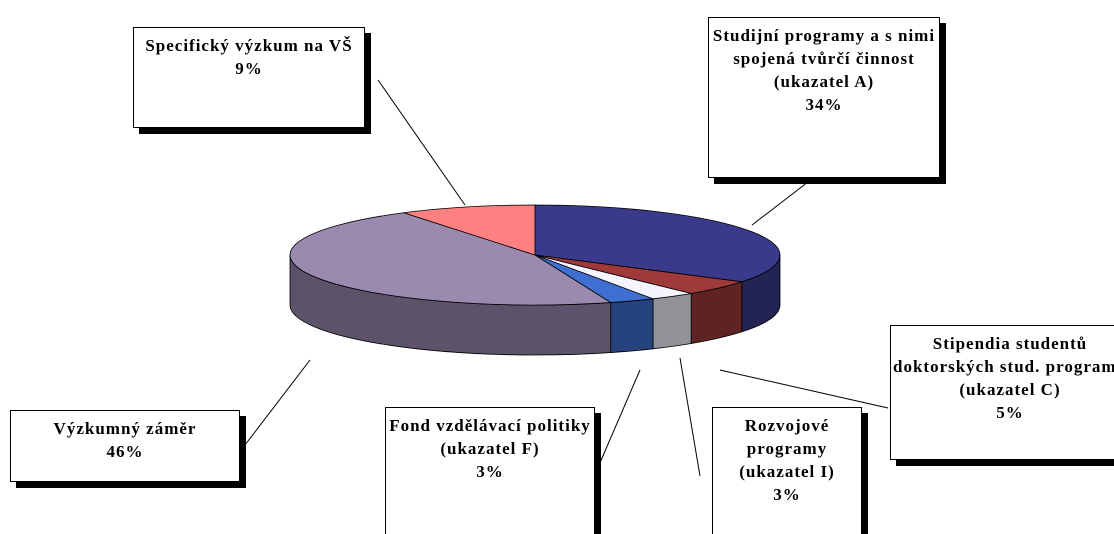 Image resolution: width=1114 pixels, height=534 pixels. Describe the element at coordinates (249, 68) in the screenshot. I see `callout-value: 9%` at that location.